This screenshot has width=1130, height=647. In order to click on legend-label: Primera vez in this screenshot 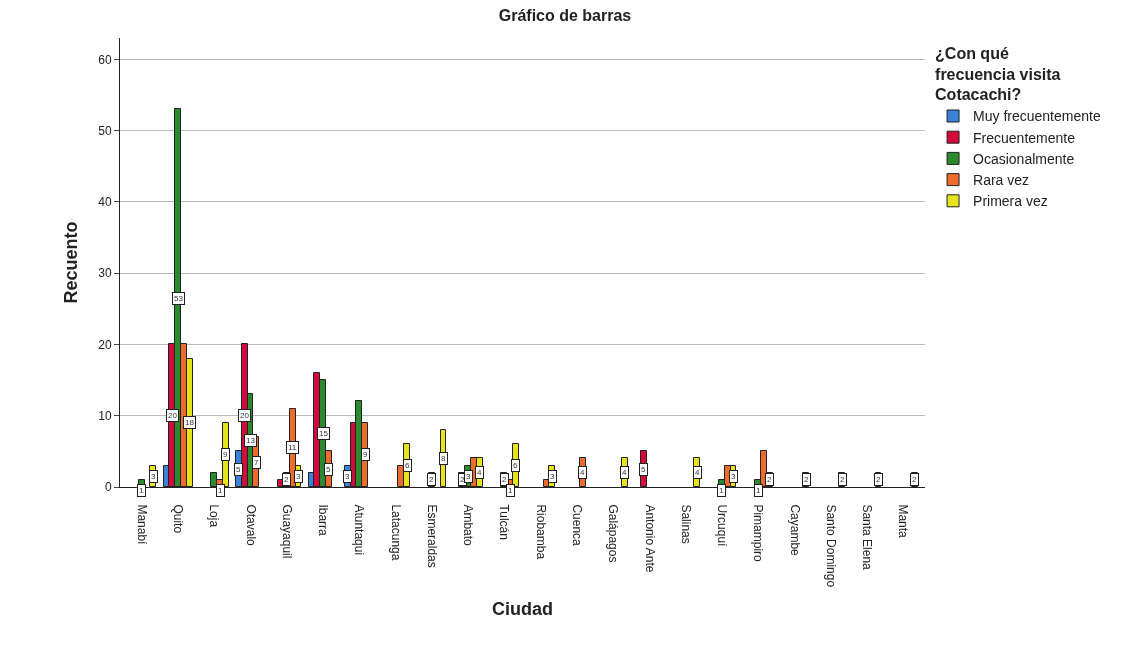, I will do `click(1010, 201)`.